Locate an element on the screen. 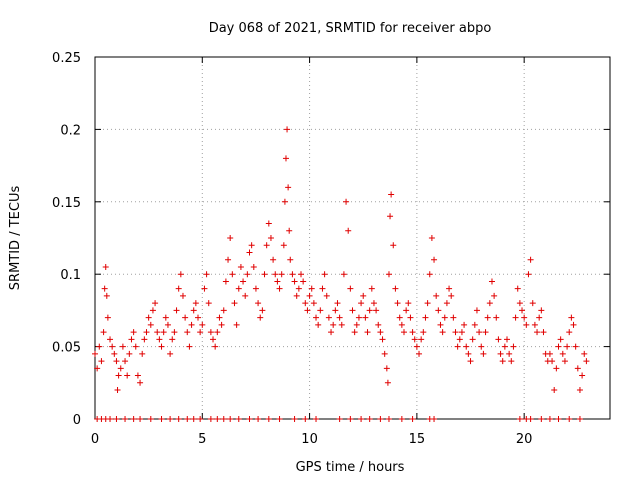  x-tick-label: 10 is located at coordinates (309, 439).